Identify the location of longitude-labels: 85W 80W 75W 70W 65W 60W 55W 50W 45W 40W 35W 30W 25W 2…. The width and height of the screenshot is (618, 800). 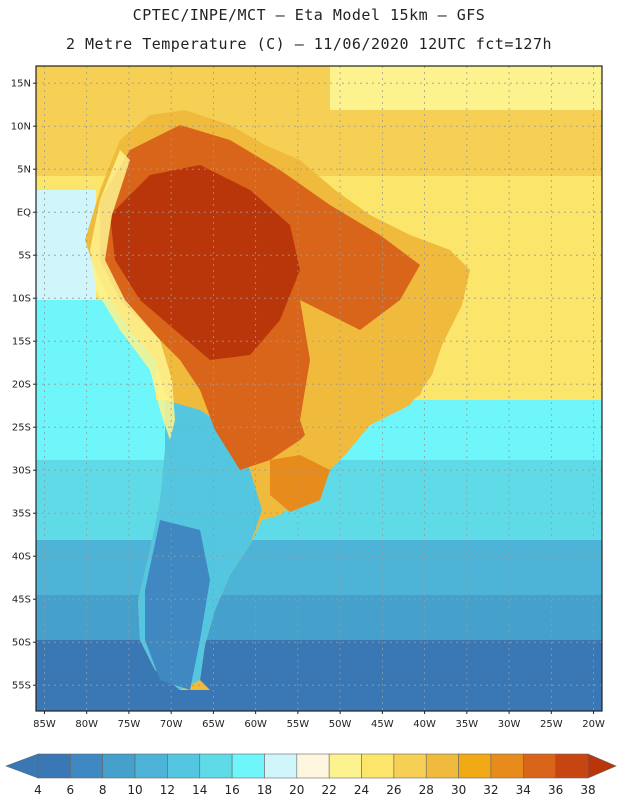
(319, 720).